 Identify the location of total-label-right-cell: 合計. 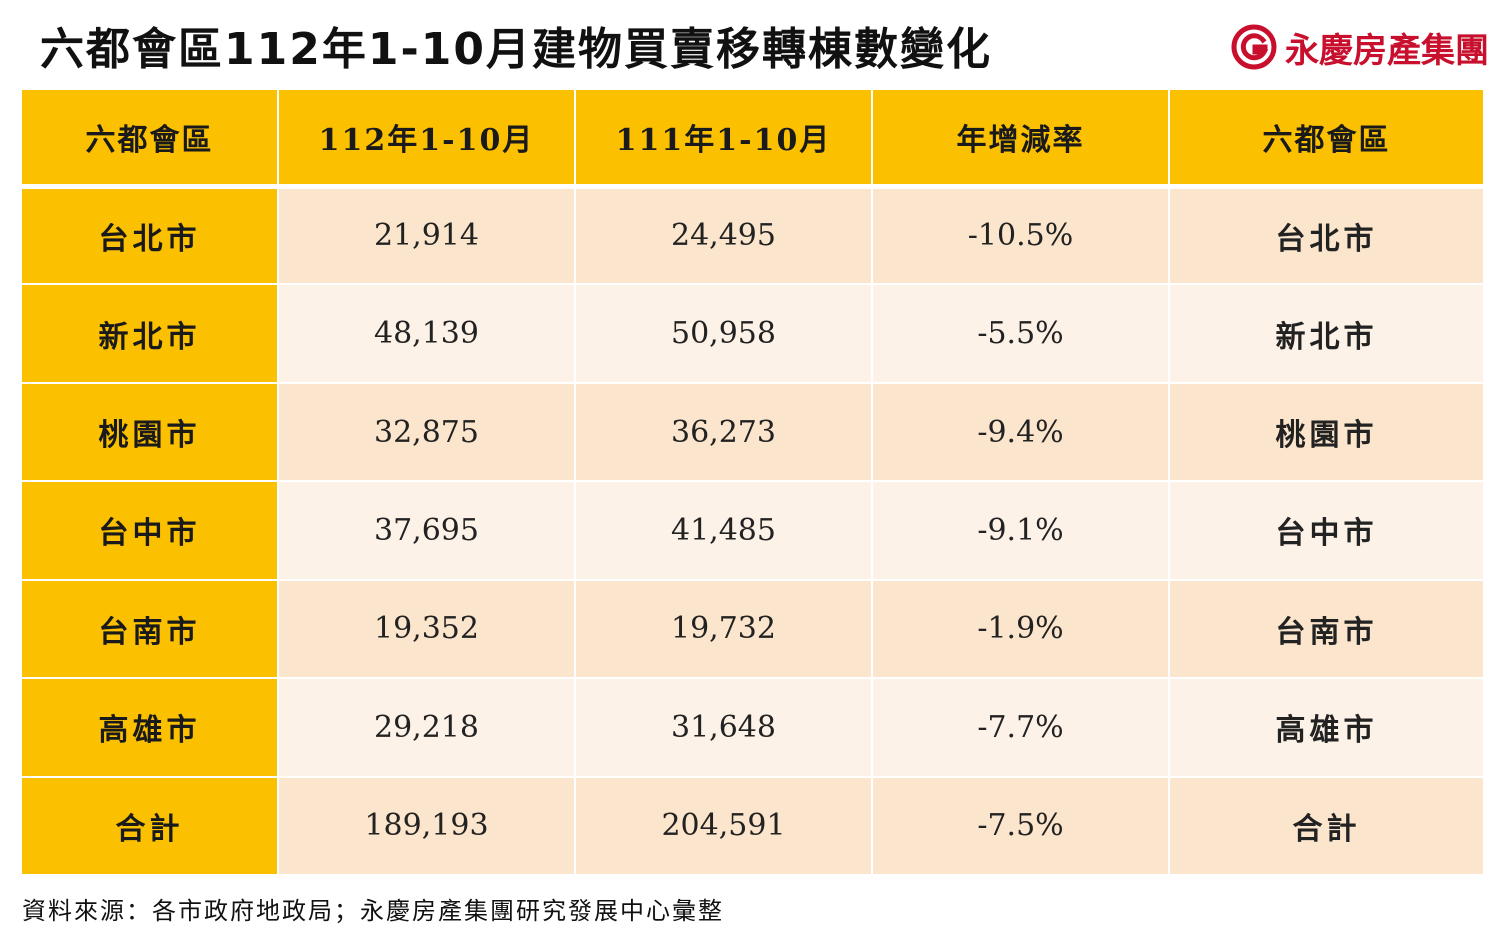
(1326, 826).